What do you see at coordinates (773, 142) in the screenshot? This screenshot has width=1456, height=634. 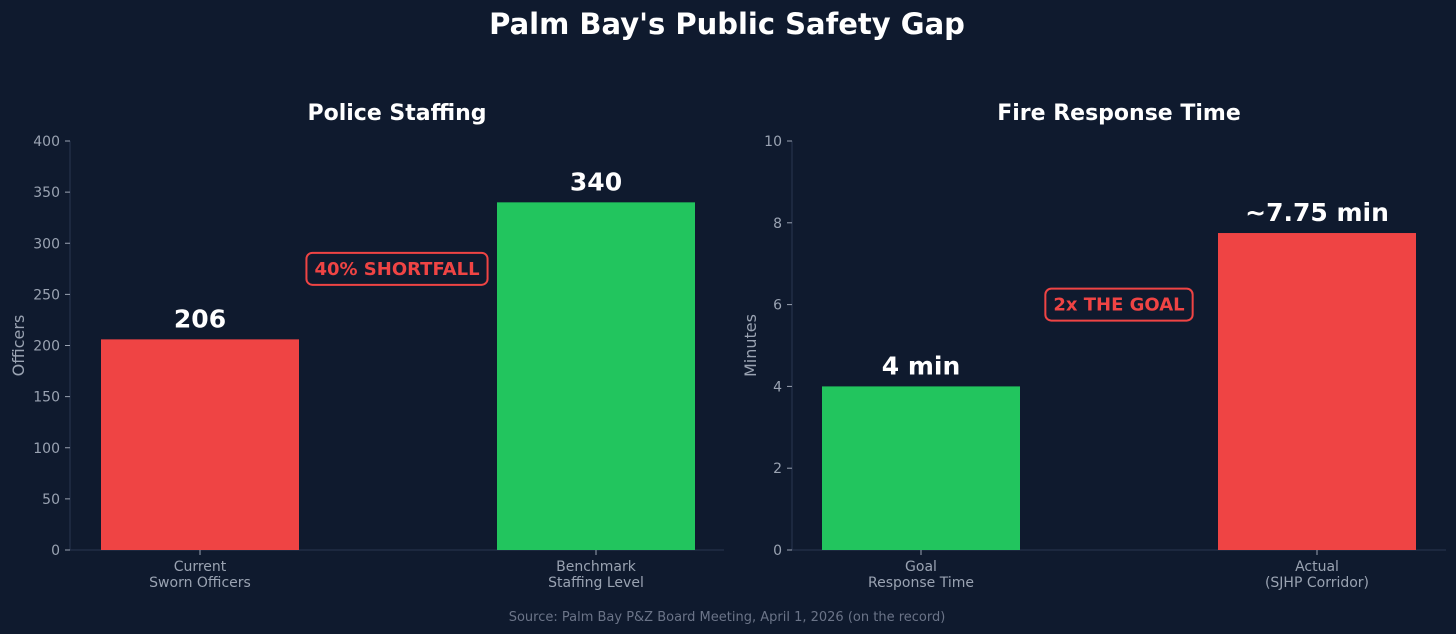 I see `y-tick-label: 10` at bounding box center [773, 142].